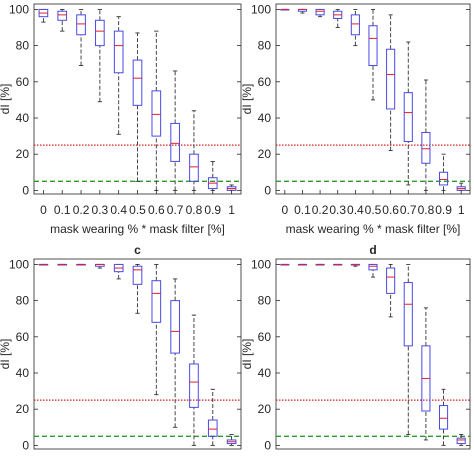  I want to click on panel-title: d, so click(372, 250).